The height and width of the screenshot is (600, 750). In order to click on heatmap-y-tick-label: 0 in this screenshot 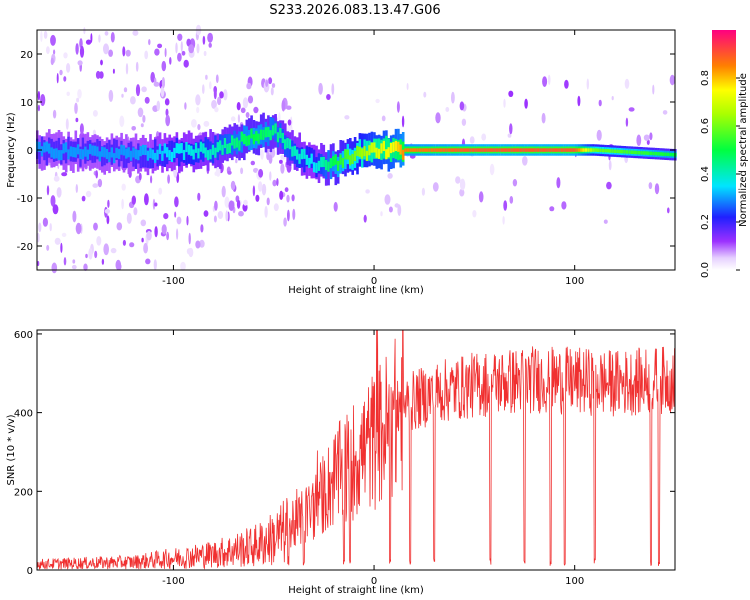, I will do `click(30, 151)`.